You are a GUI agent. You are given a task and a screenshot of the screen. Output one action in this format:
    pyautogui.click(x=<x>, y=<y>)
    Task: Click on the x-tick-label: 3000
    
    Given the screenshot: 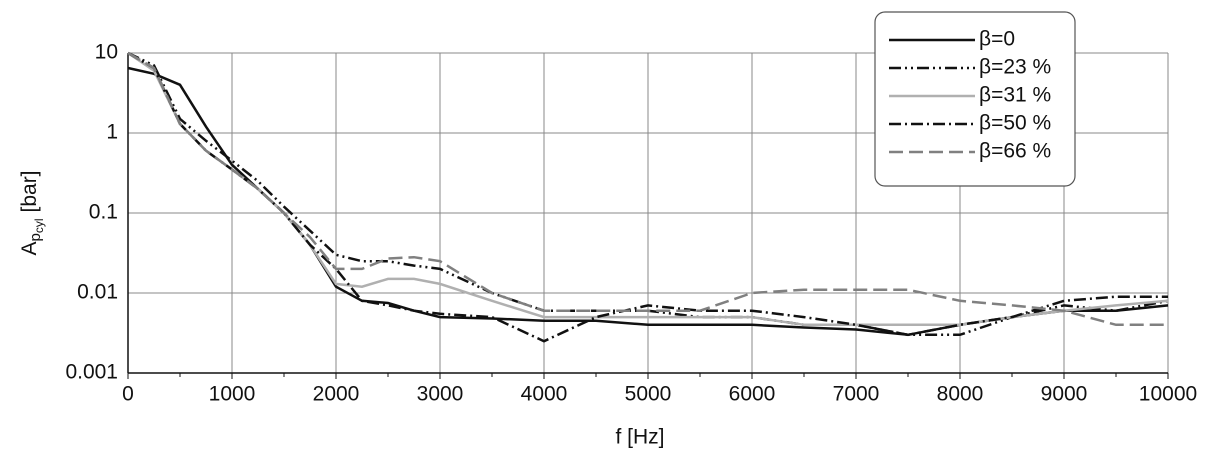 What is the action you would take?
    pyautogui.click(x=440, y=394)
    